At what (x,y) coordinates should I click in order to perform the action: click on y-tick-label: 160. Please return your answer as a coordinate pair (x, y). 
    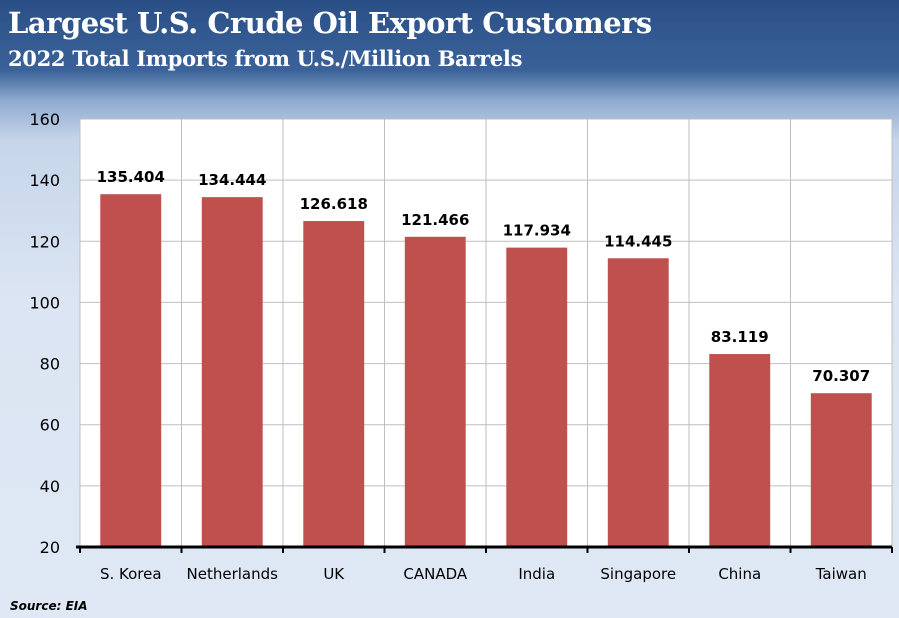
    Looking at the image, I should click on (44, 119).